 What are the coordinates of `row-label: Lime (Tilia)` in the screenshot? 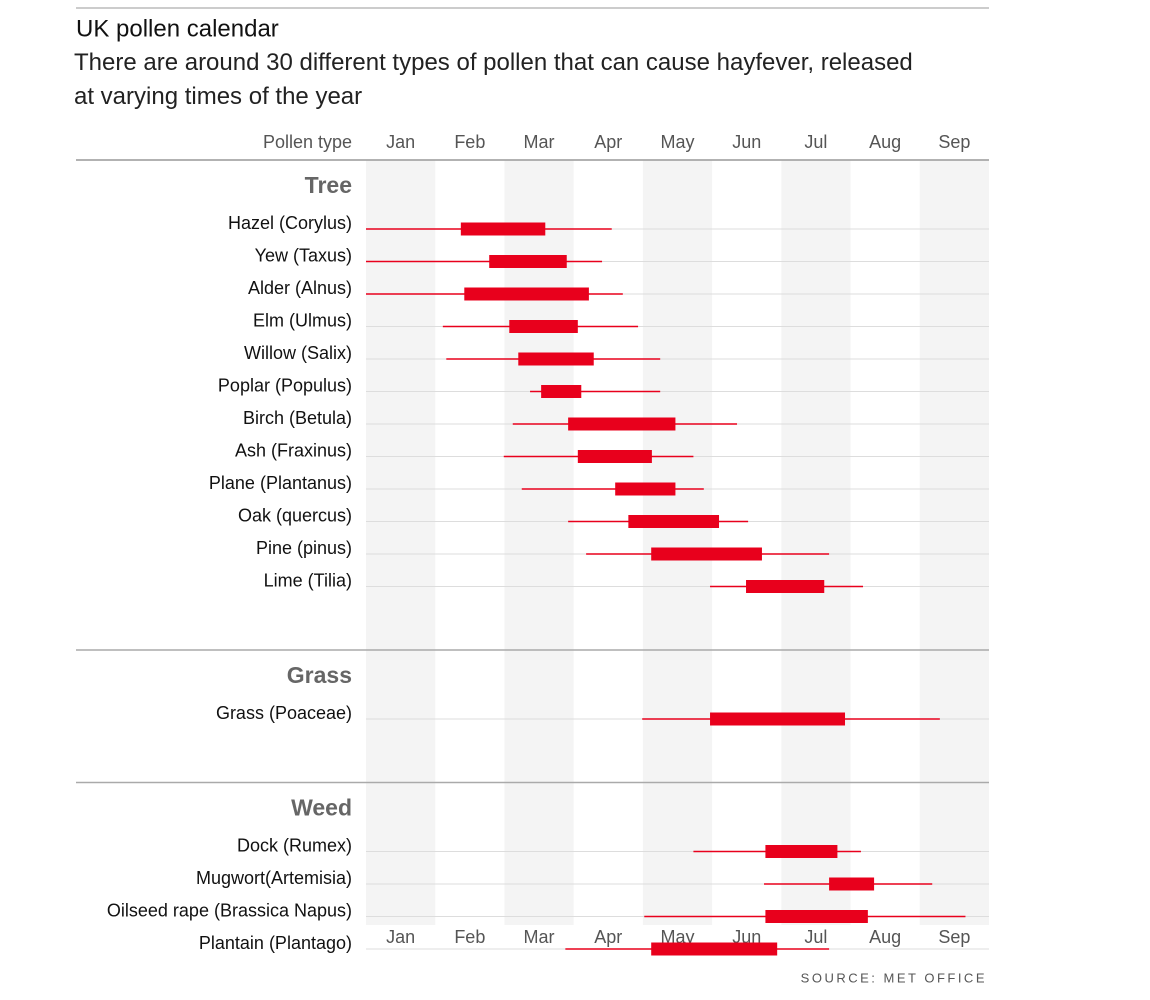 It's located at (308, 580).